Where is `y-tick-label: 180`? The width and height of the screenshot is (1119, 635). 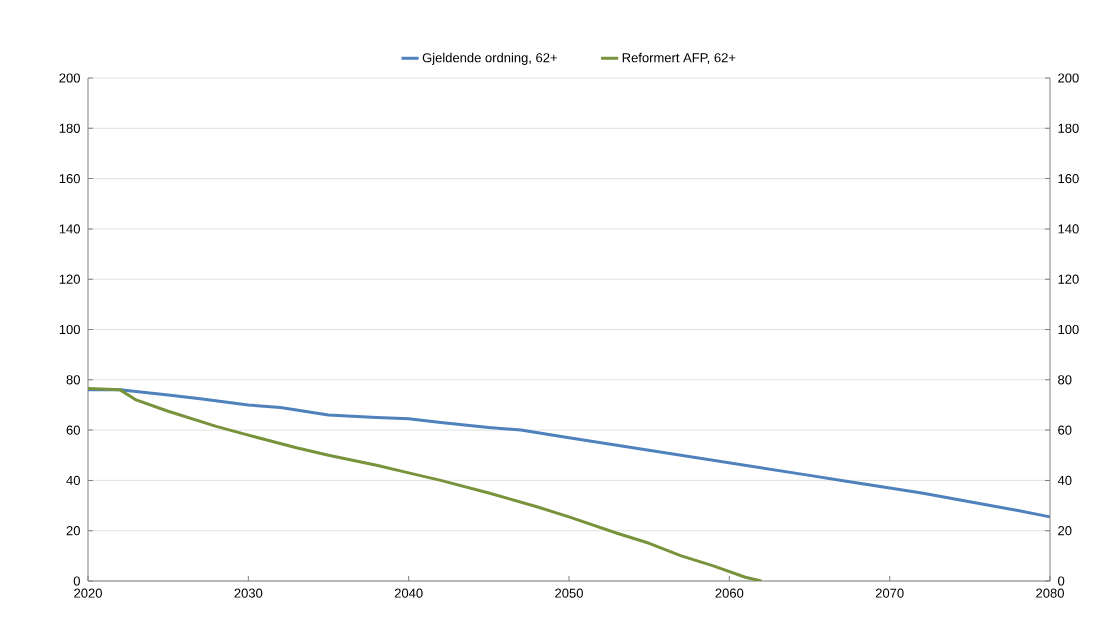
y-tick-label: 180 is located at coordinates (69, 128).